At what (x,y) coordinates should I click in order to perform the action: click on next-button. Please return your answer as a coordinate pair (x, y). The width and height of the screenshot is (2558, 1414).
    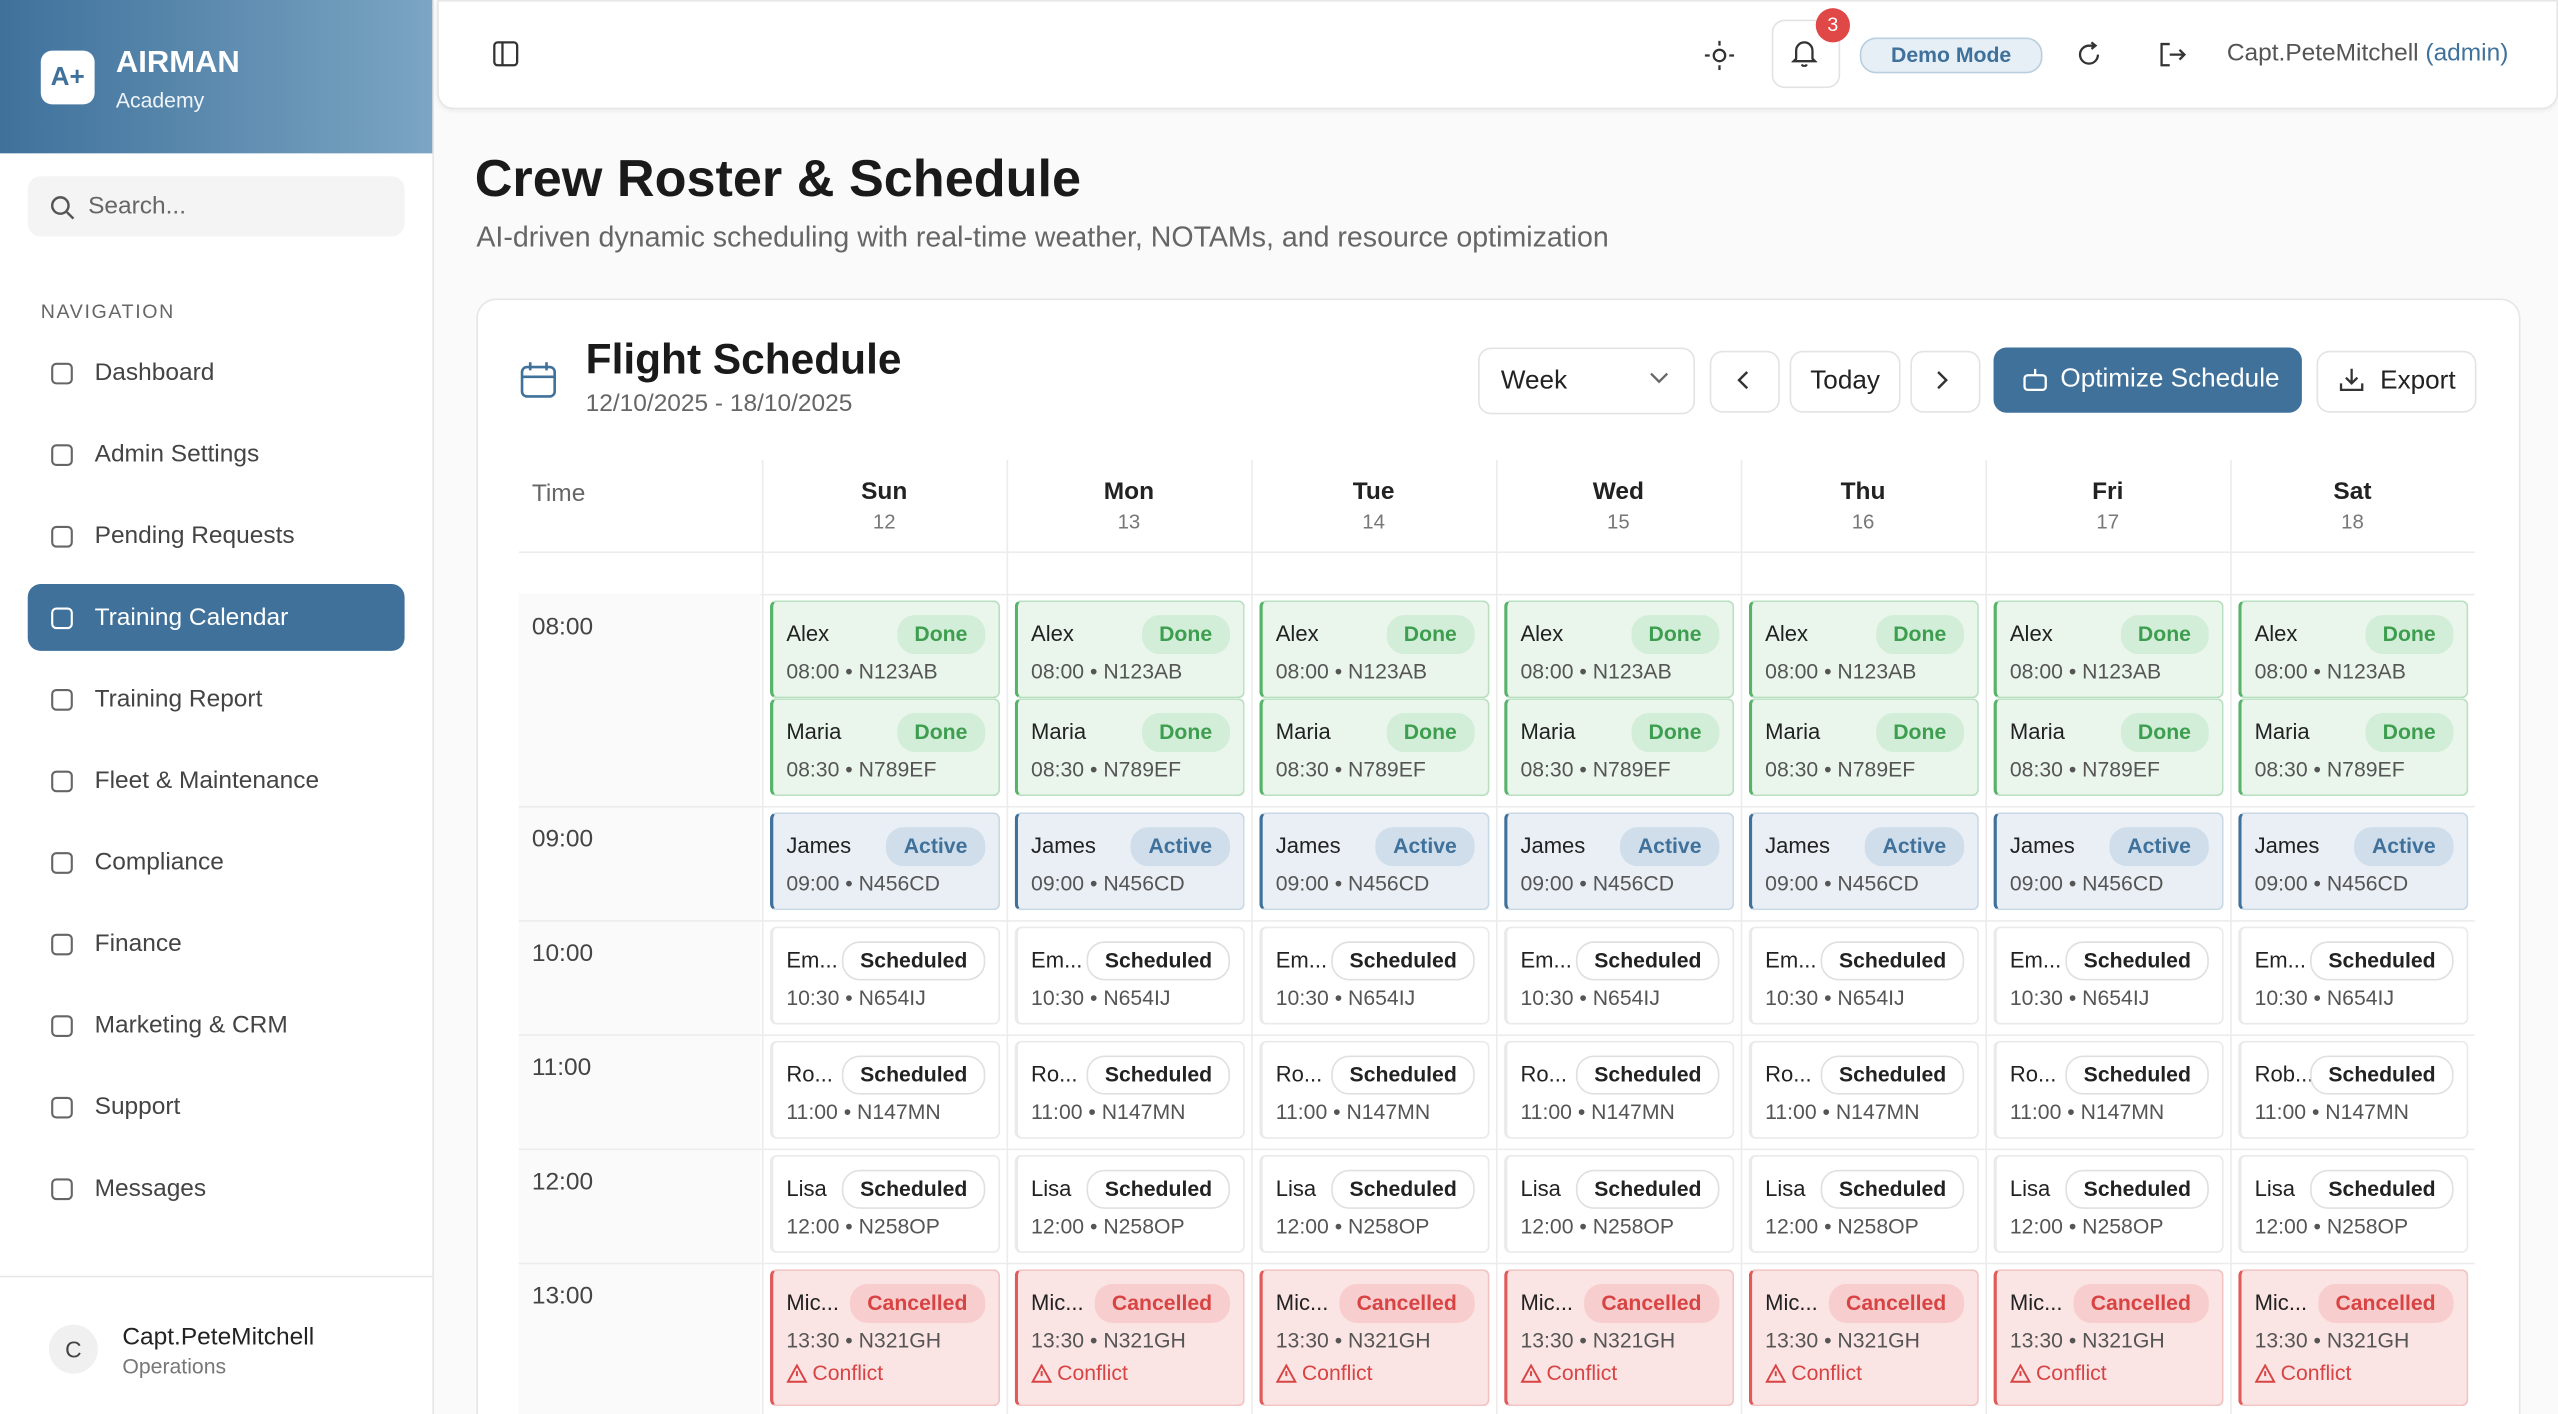
    Looking at the image, I should click on (1945, 381).